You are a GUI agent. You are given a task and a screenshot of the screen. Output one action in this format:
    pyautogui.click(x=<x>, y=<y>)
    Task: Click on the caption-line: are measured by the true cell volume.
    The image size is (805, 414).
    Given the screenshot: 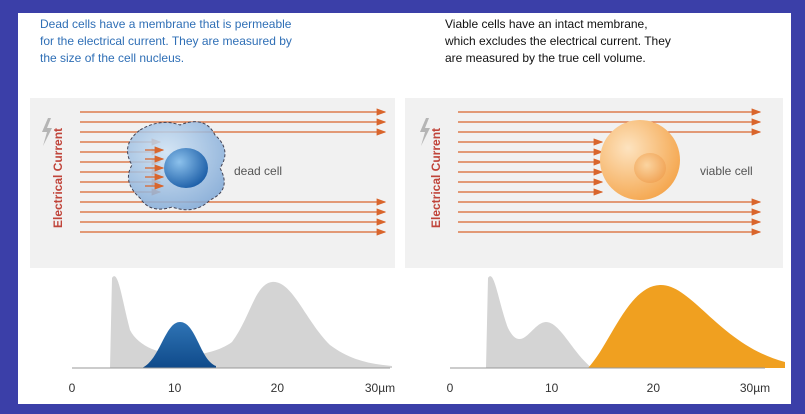 What is the action you would take?
    pyautogui.click(x=545, y=58)
    